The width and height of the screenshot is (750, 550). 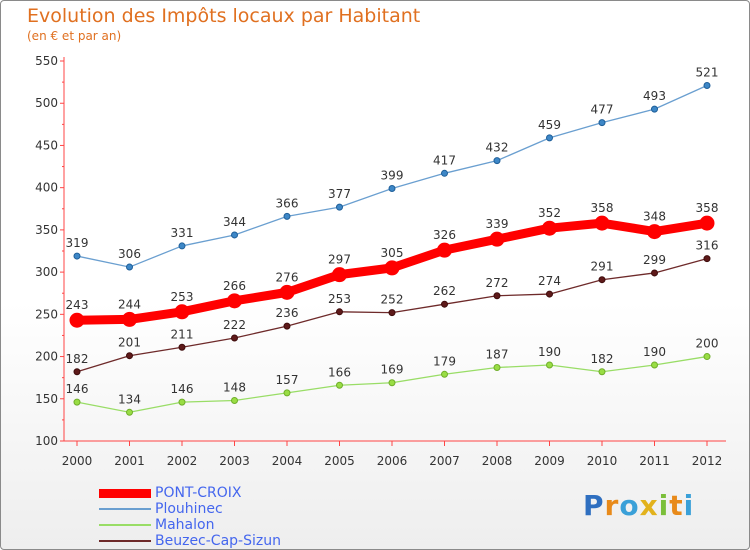 What do you see at coordinates (182, 334) in the screenshot?
I see `data-label-beuzec-cap-sizun: 211` at bounding box center [182, 334].